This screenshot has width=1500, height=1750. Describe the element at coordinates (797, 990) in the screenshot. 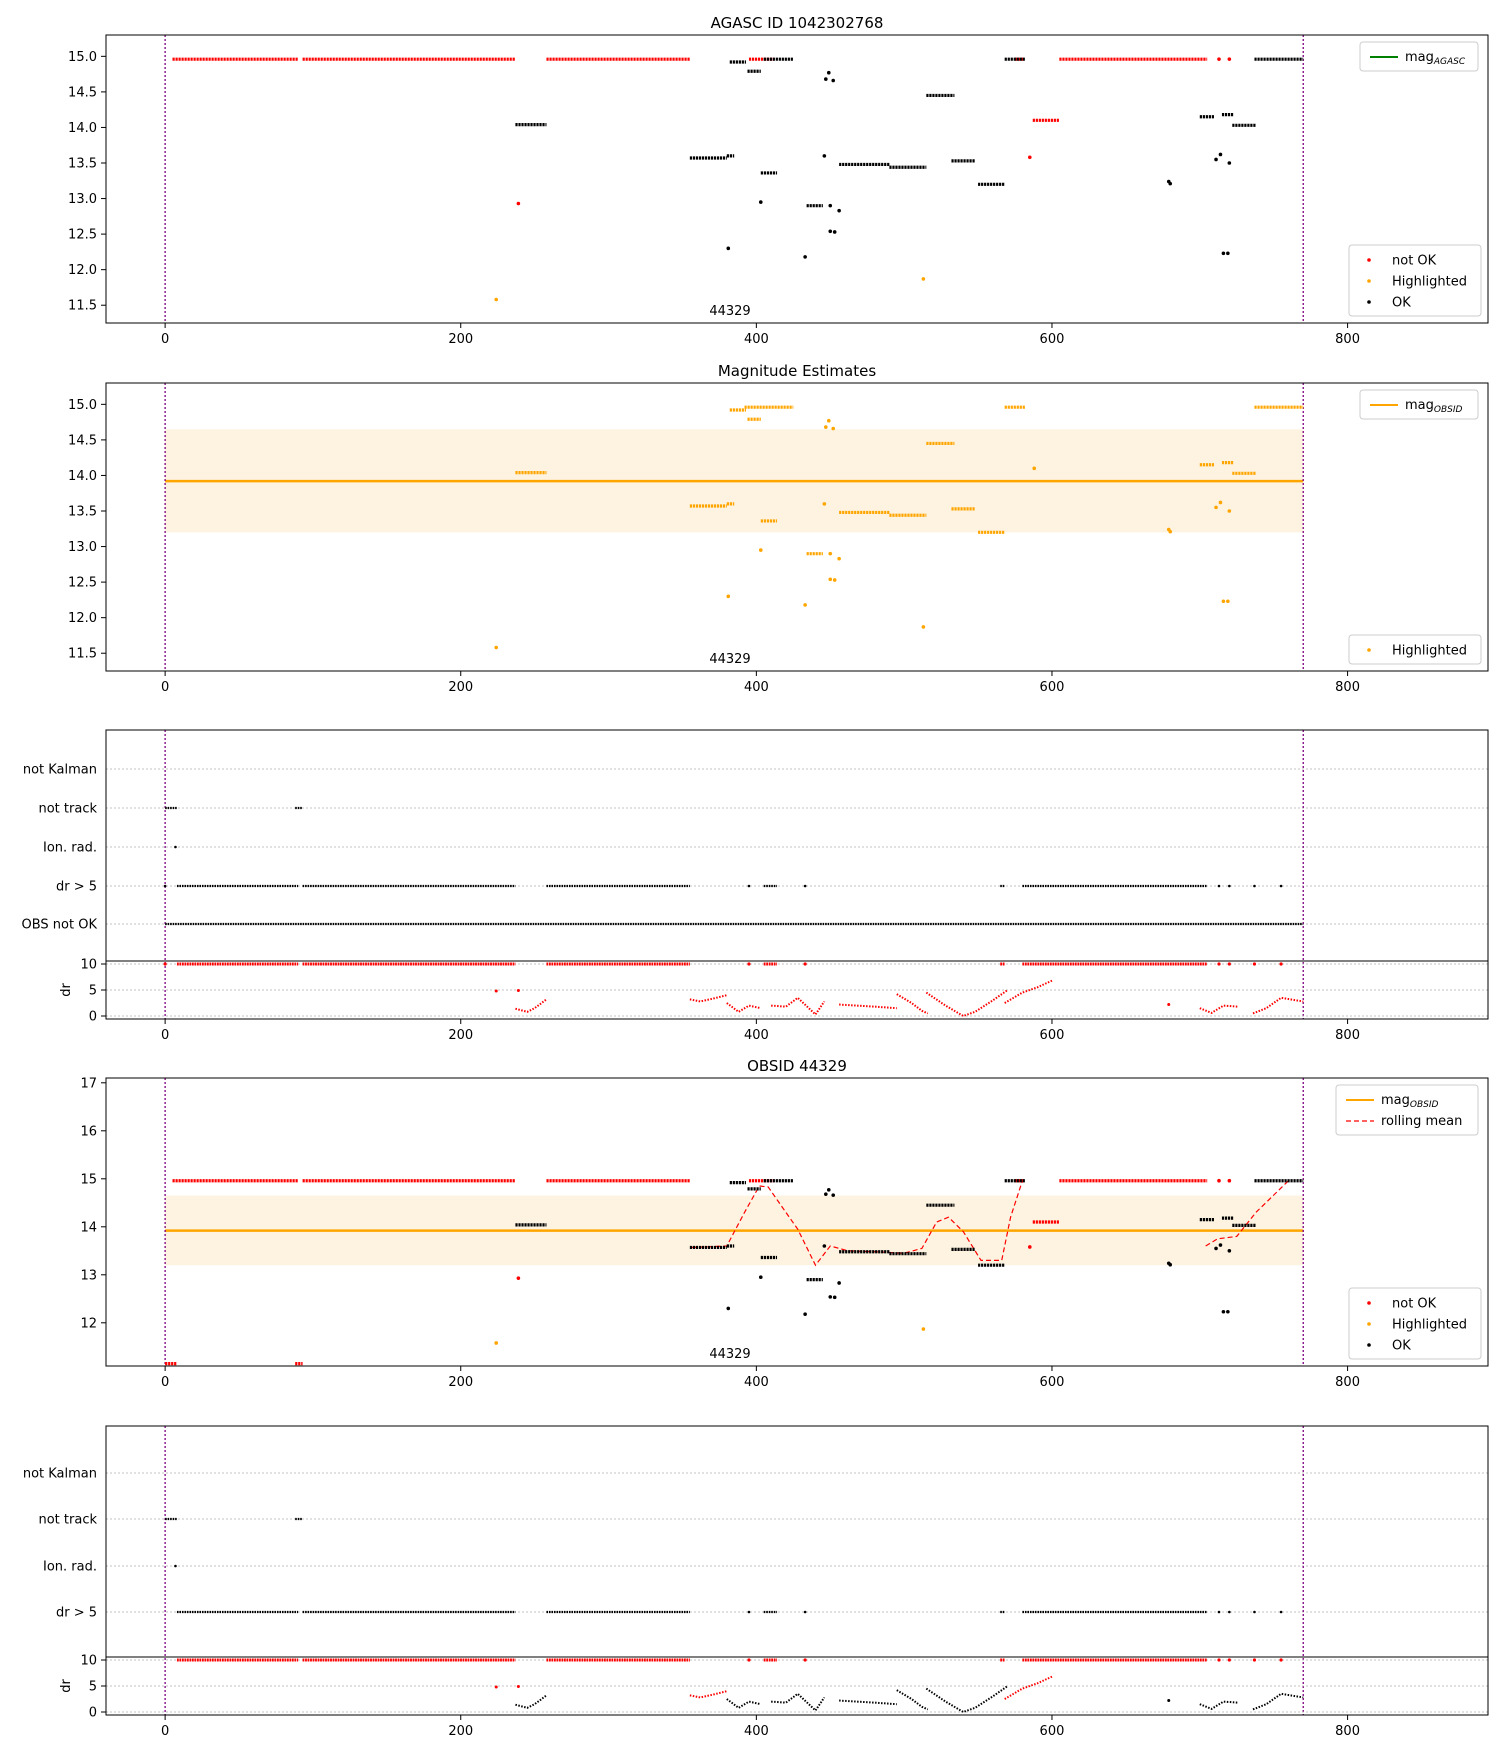

I see `dr-frame` at that location.